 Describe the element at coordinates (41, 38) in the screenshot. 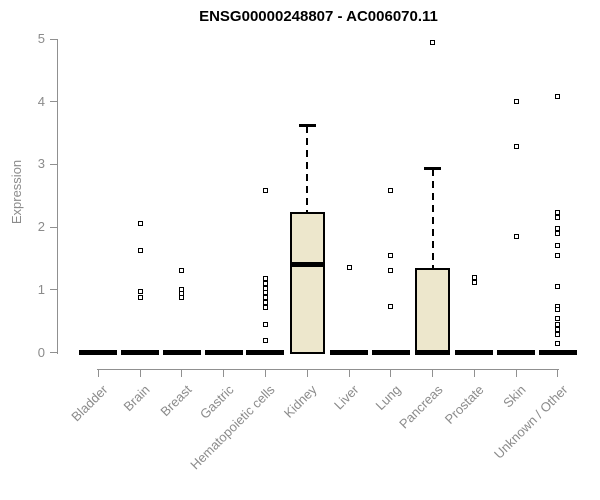

I see `y-tick-label: 5` at that location.